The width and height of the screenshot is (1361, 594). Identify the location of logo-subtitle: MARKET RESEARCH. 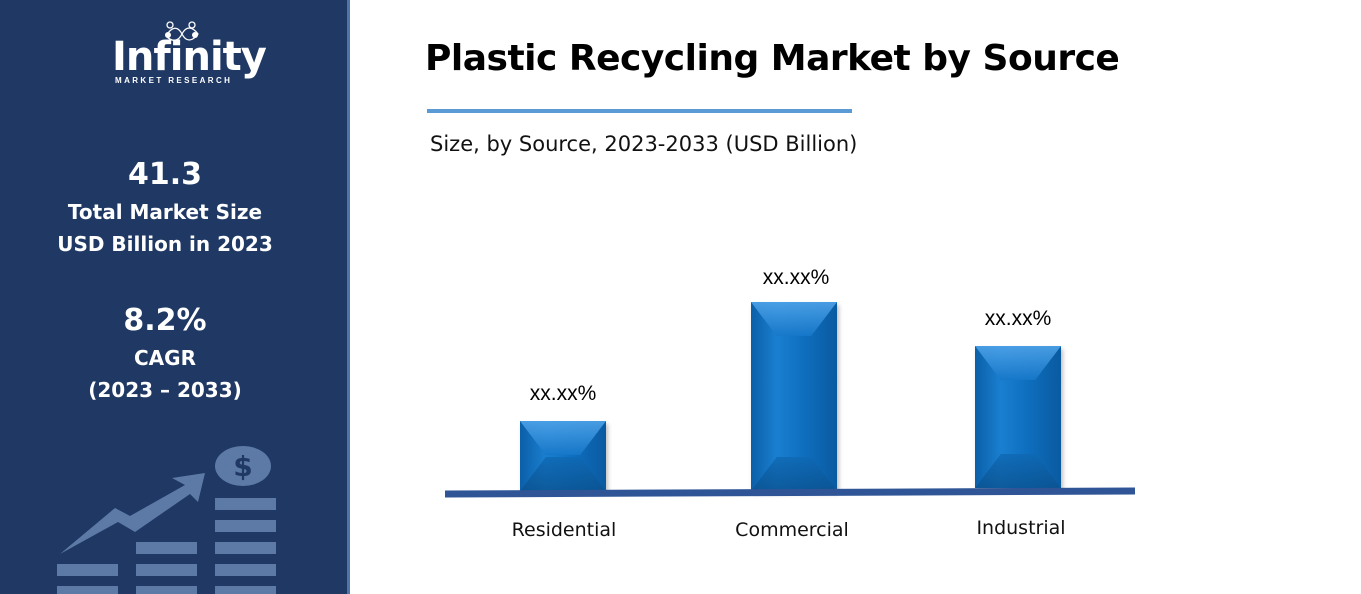
(174, 80).